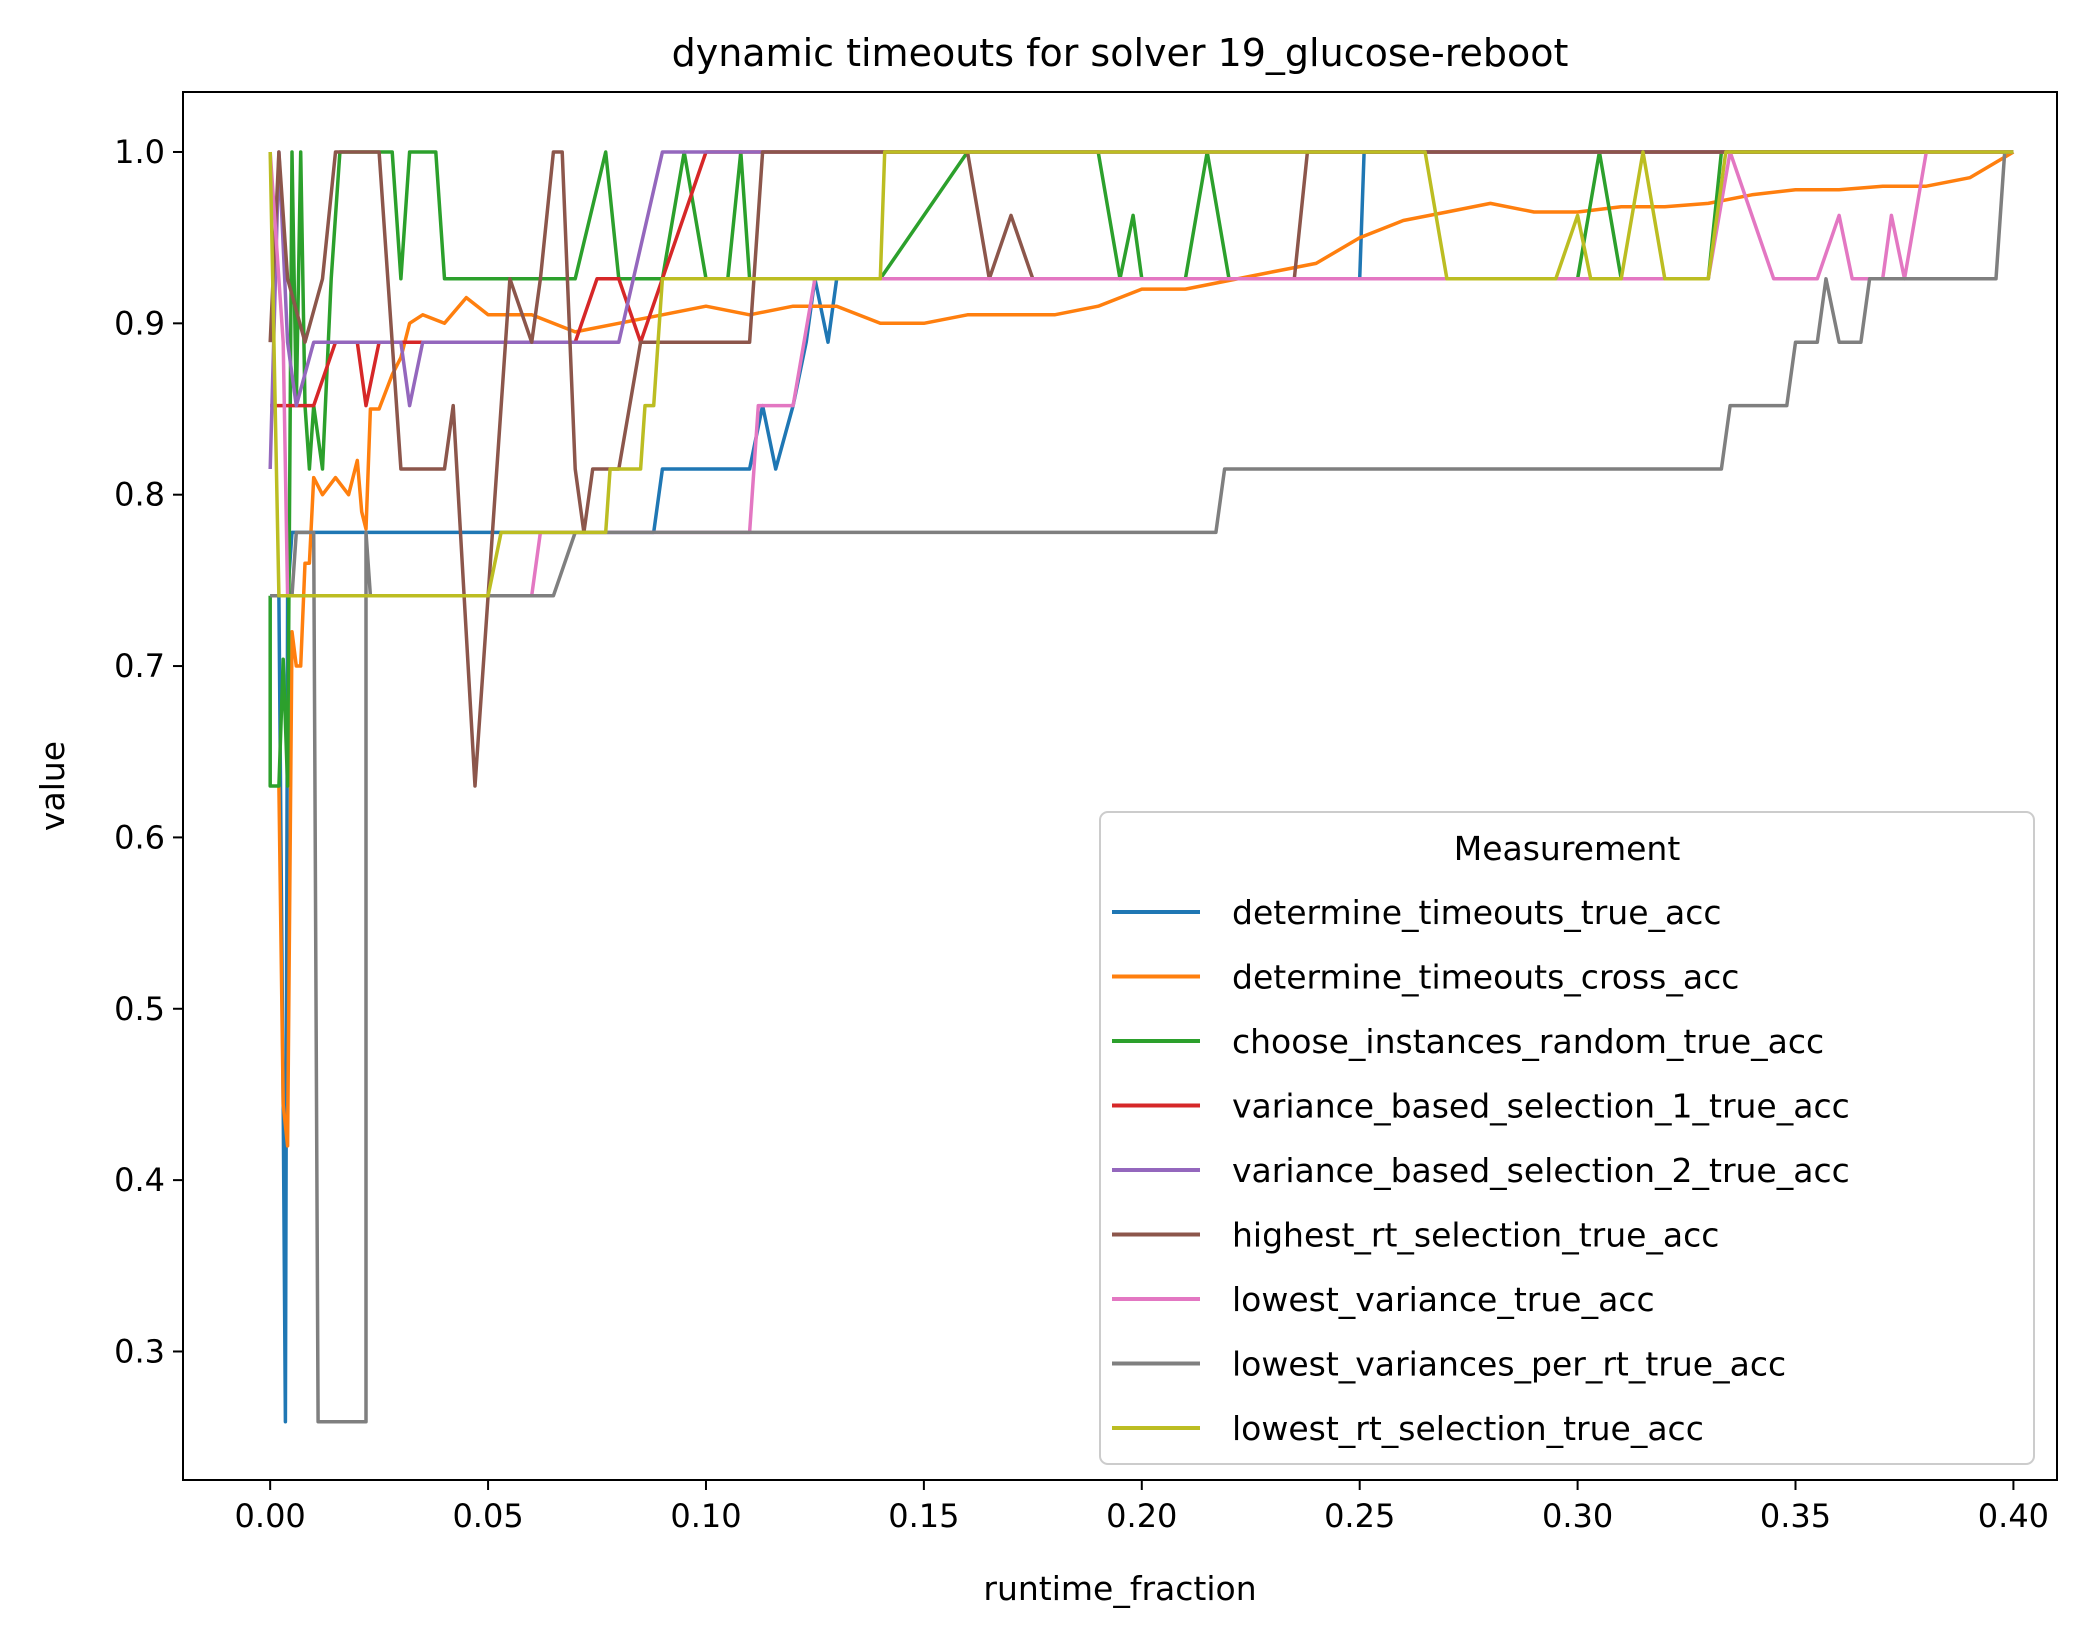  What do you see at coordinates (1468, 1428) in the screenshot?
I see `legend-label: lowest_rt_selection_true_acc` at bounding box center [1468, 1428].